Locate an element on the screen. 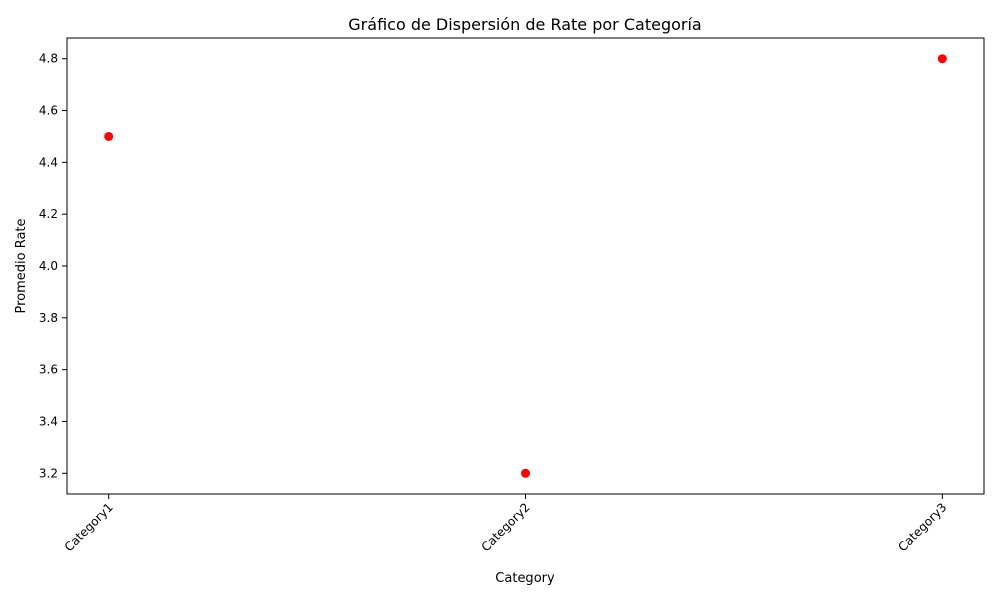  x-tick-label: Category2 is located at coordinates (506, 527).